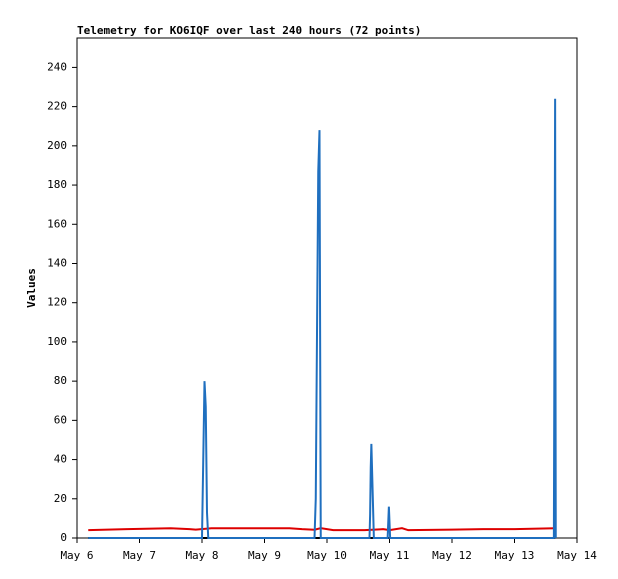  I want to click on x-tick-label: May 11, so click(390, 555).